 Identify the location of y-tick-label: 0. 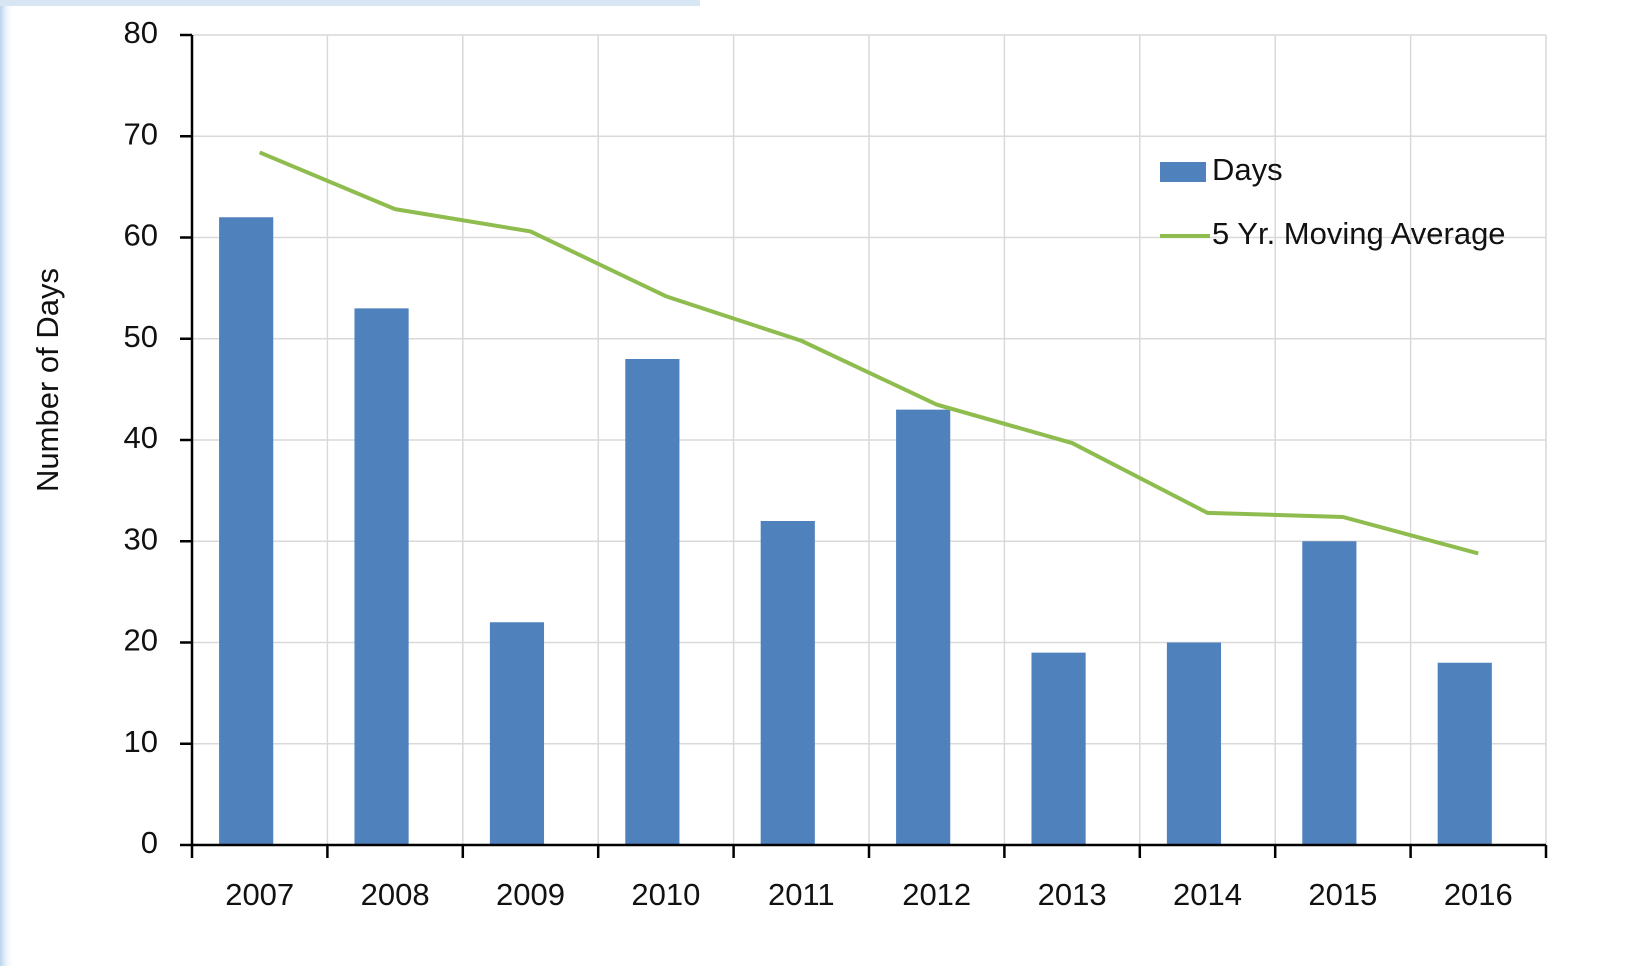
(149, 842).